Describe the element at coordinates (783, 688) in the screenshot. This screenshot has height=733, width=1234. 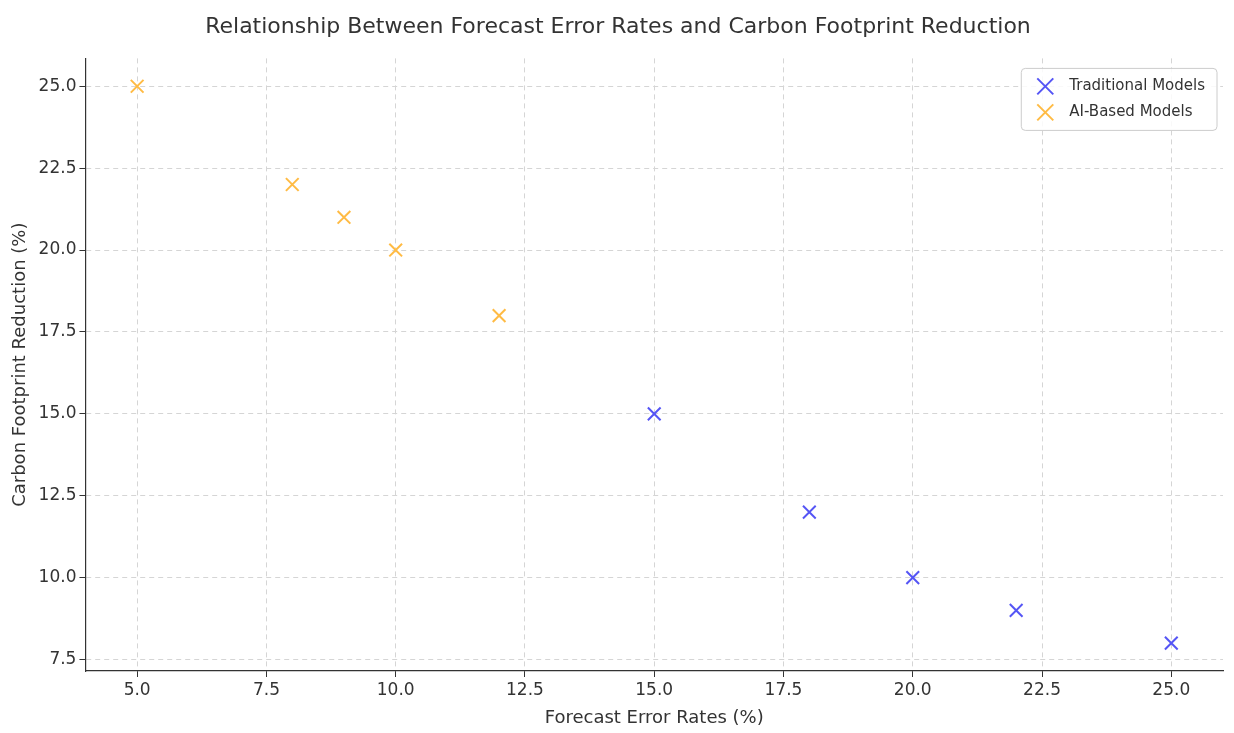
I see `x-tick-label: 17.5` at that location.